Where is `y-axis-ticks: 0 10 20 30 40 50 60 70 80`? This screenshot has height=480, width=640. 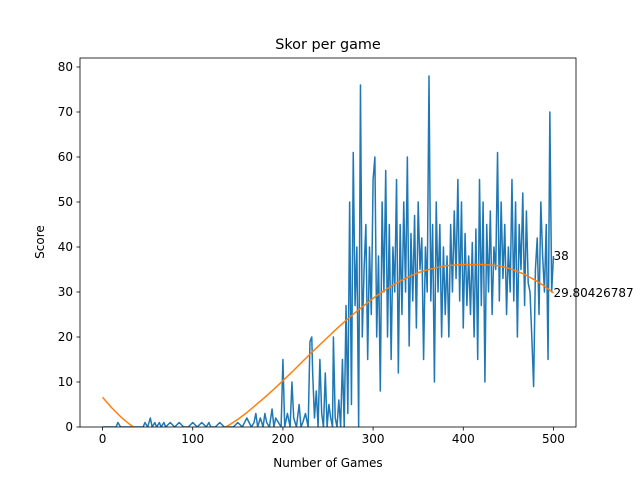 y-axis-ticks: 0 10 20 30 40 50 60 70 80 is located at coordinates (69, 247).